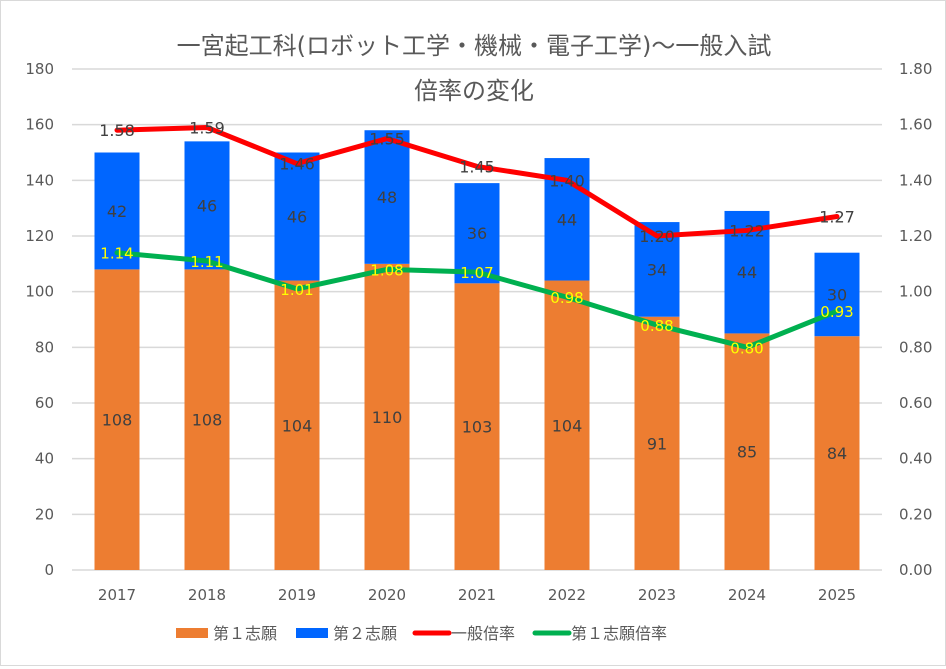  I want to click on label-first-choice-ratio: 0.80, so click(746, 348).